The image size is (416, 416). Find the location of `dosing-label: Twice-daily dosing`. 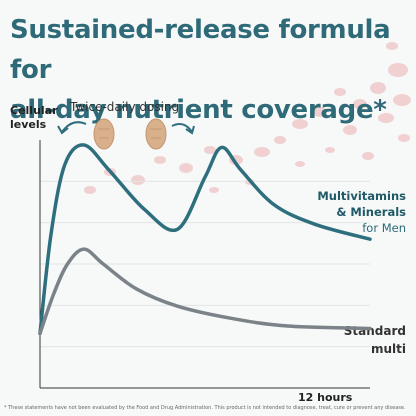

dosing-label: Twice-daily dosing is located at coordinates (125, 107).